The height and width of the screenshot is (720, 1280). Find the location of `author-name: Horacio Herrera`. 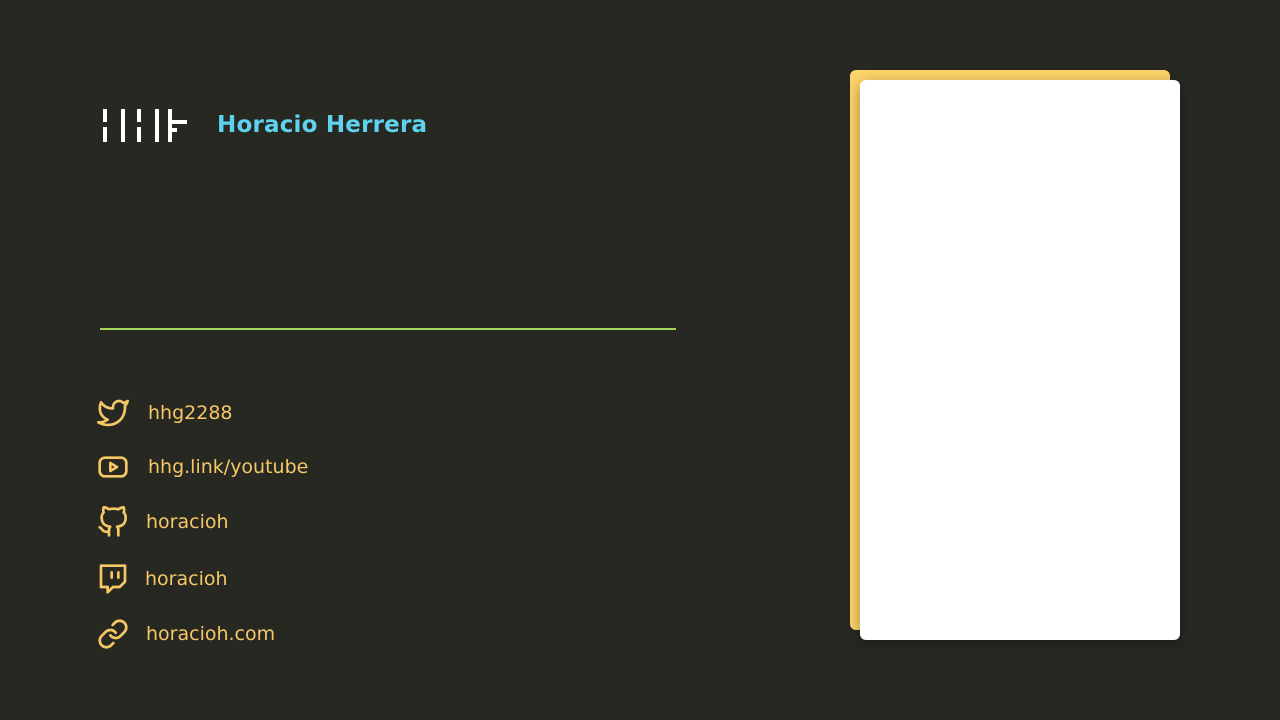

author-name: Horacio Herrera is located at coordinates (322, 125).